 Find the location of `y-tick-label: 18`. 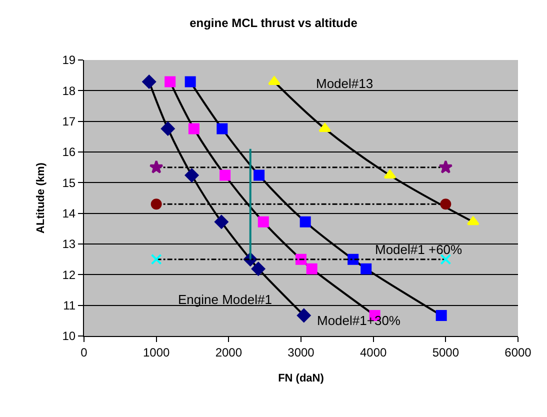

y-tick-label: 18 is located at coordinates (69, 91).